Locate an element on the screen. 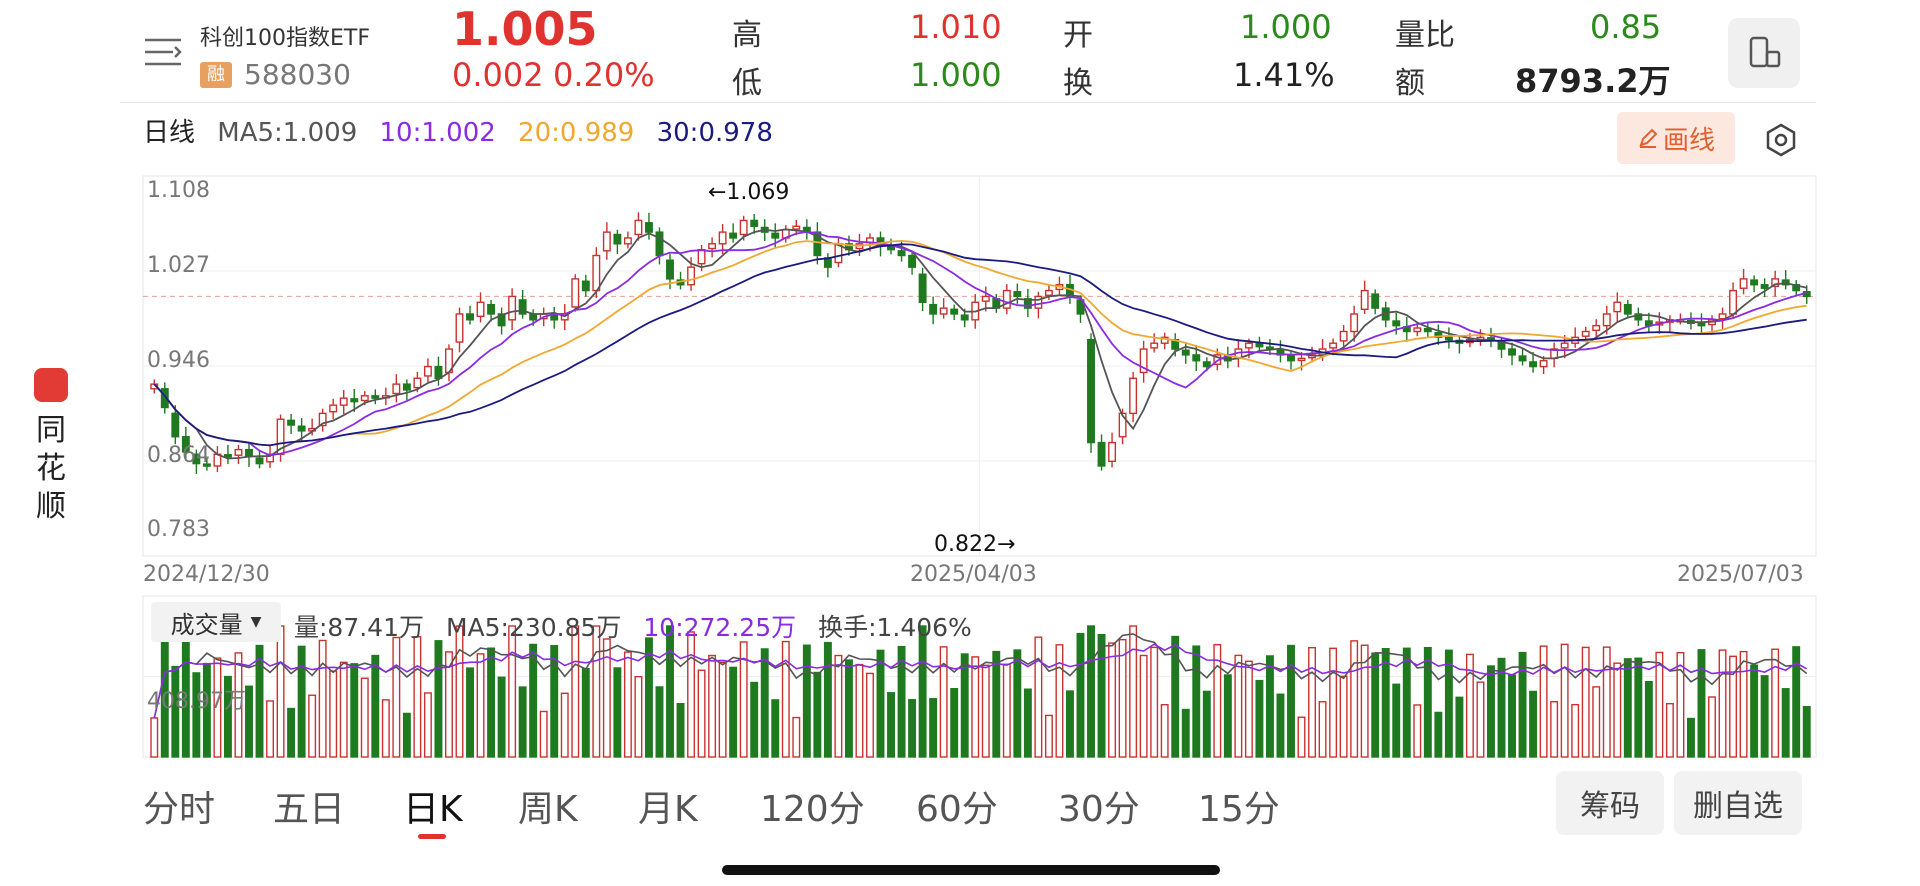 This screenshot has height=886, width=1920. price-axis-label: 1.108 is located at coordinates (178, 190).